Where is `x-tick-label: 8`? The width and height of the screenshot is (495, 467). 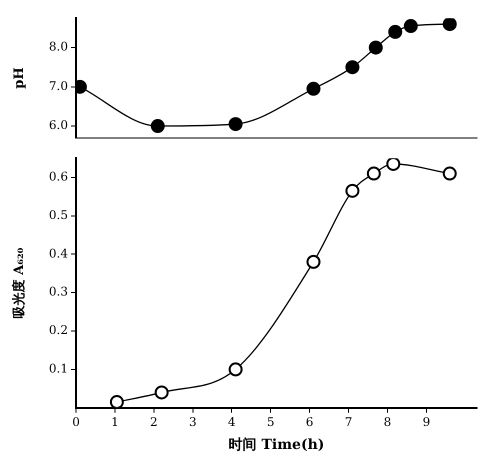
x-tick-label: 8 is located at coordinates (388, 422).